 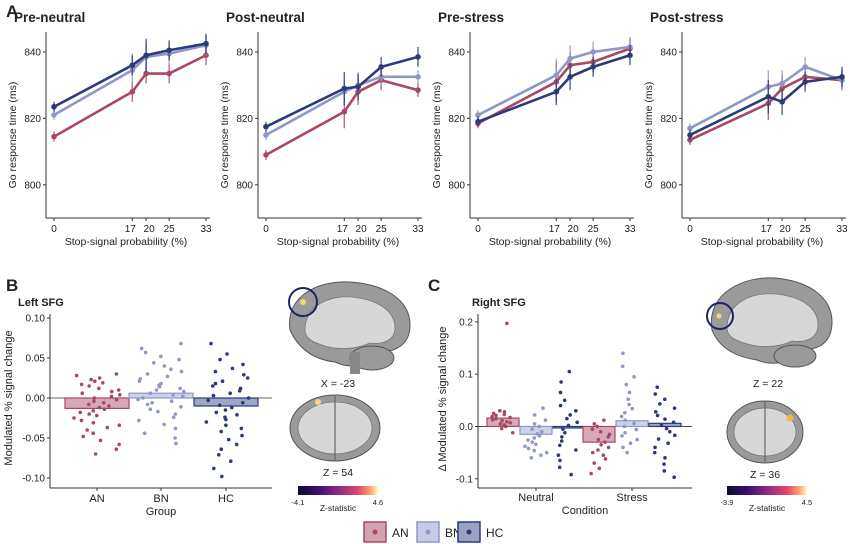 I want to click on bar-stress-hc, so click(x=665, y=425).